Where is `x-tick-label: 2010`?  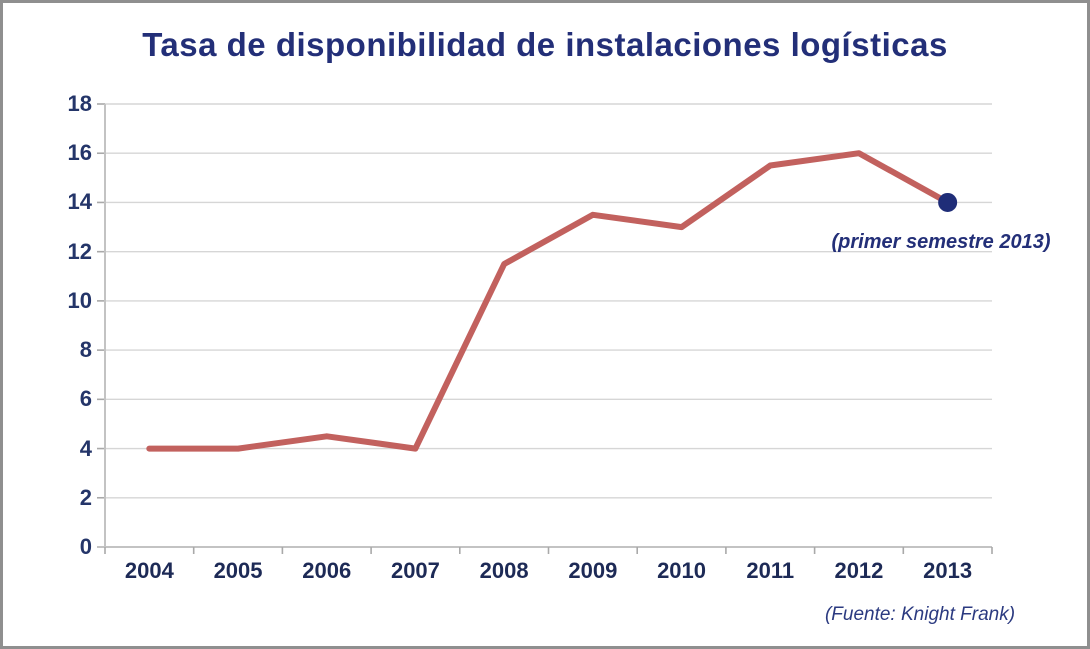 x-tick-label: 2010 is located at coordinates (682, 570).